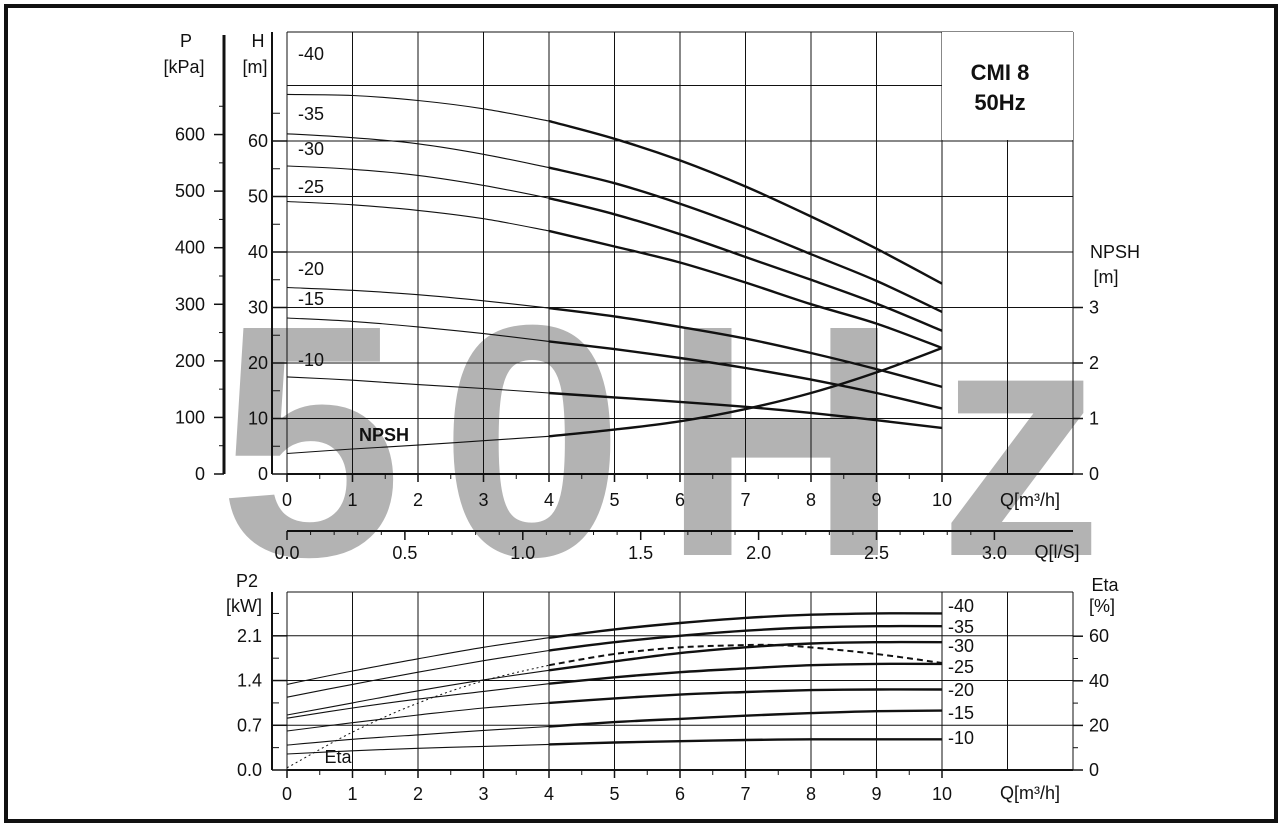  What do you see at coordinates (249, 681) in the screenshot?
I see `power-tick-label: 1.4` at bounding box center [249, 681].